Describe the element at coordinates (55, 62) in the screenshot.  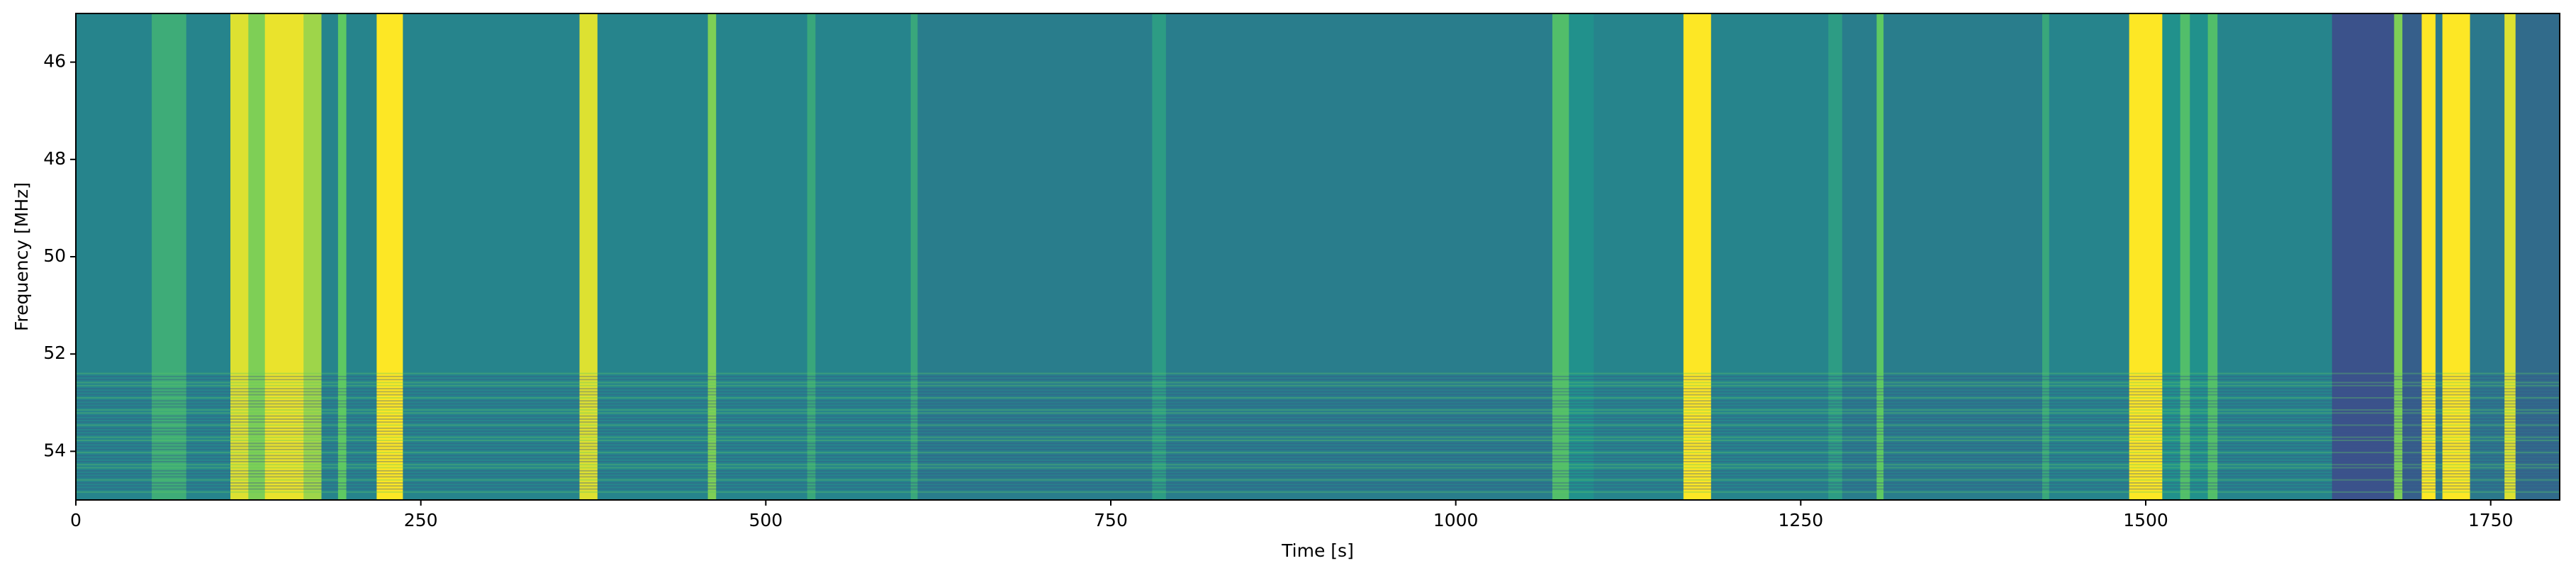
I see `y-tick-label: 46` at that location.